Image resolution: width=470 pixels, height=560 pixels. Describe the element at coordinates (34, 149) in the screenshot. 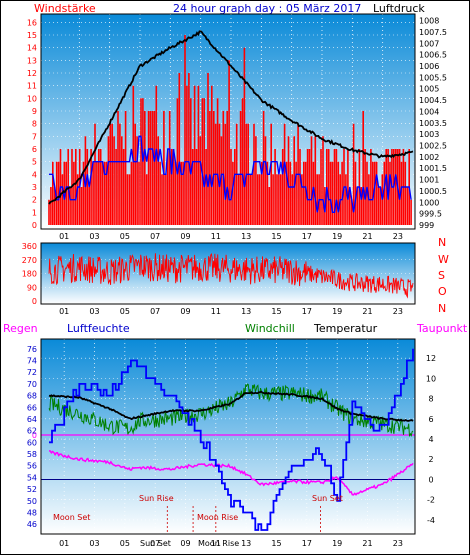

I see `wind-tick-label: 6` at that location.